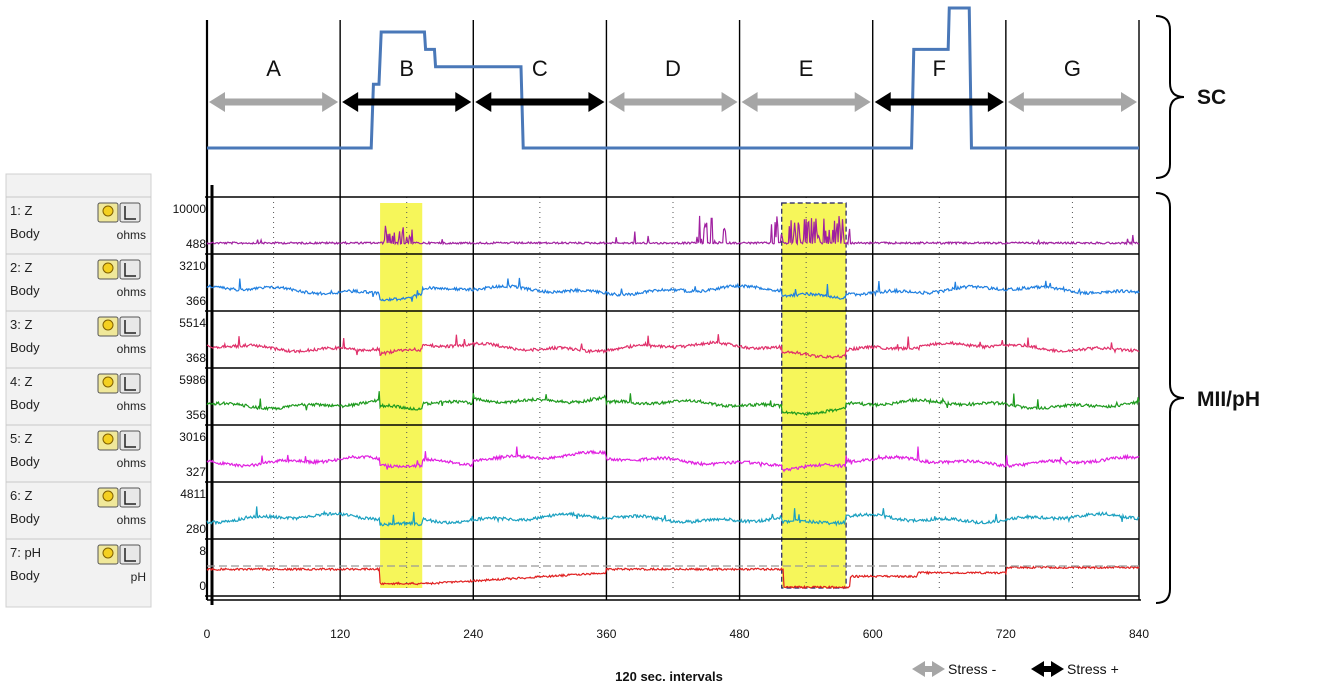  Describe the element at coordinates (873, 634) in the screenshot. I see `x-tick-label: 600` at that location.